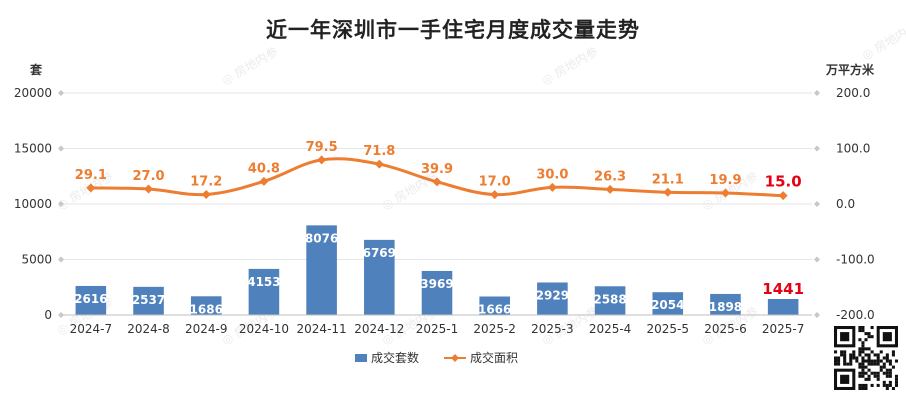 The width and height of the screenshot is (906, 400). Describe the element at coordinates (437, 329) in the screenshot. I see `x-axis-label: 2025-1` at that location.